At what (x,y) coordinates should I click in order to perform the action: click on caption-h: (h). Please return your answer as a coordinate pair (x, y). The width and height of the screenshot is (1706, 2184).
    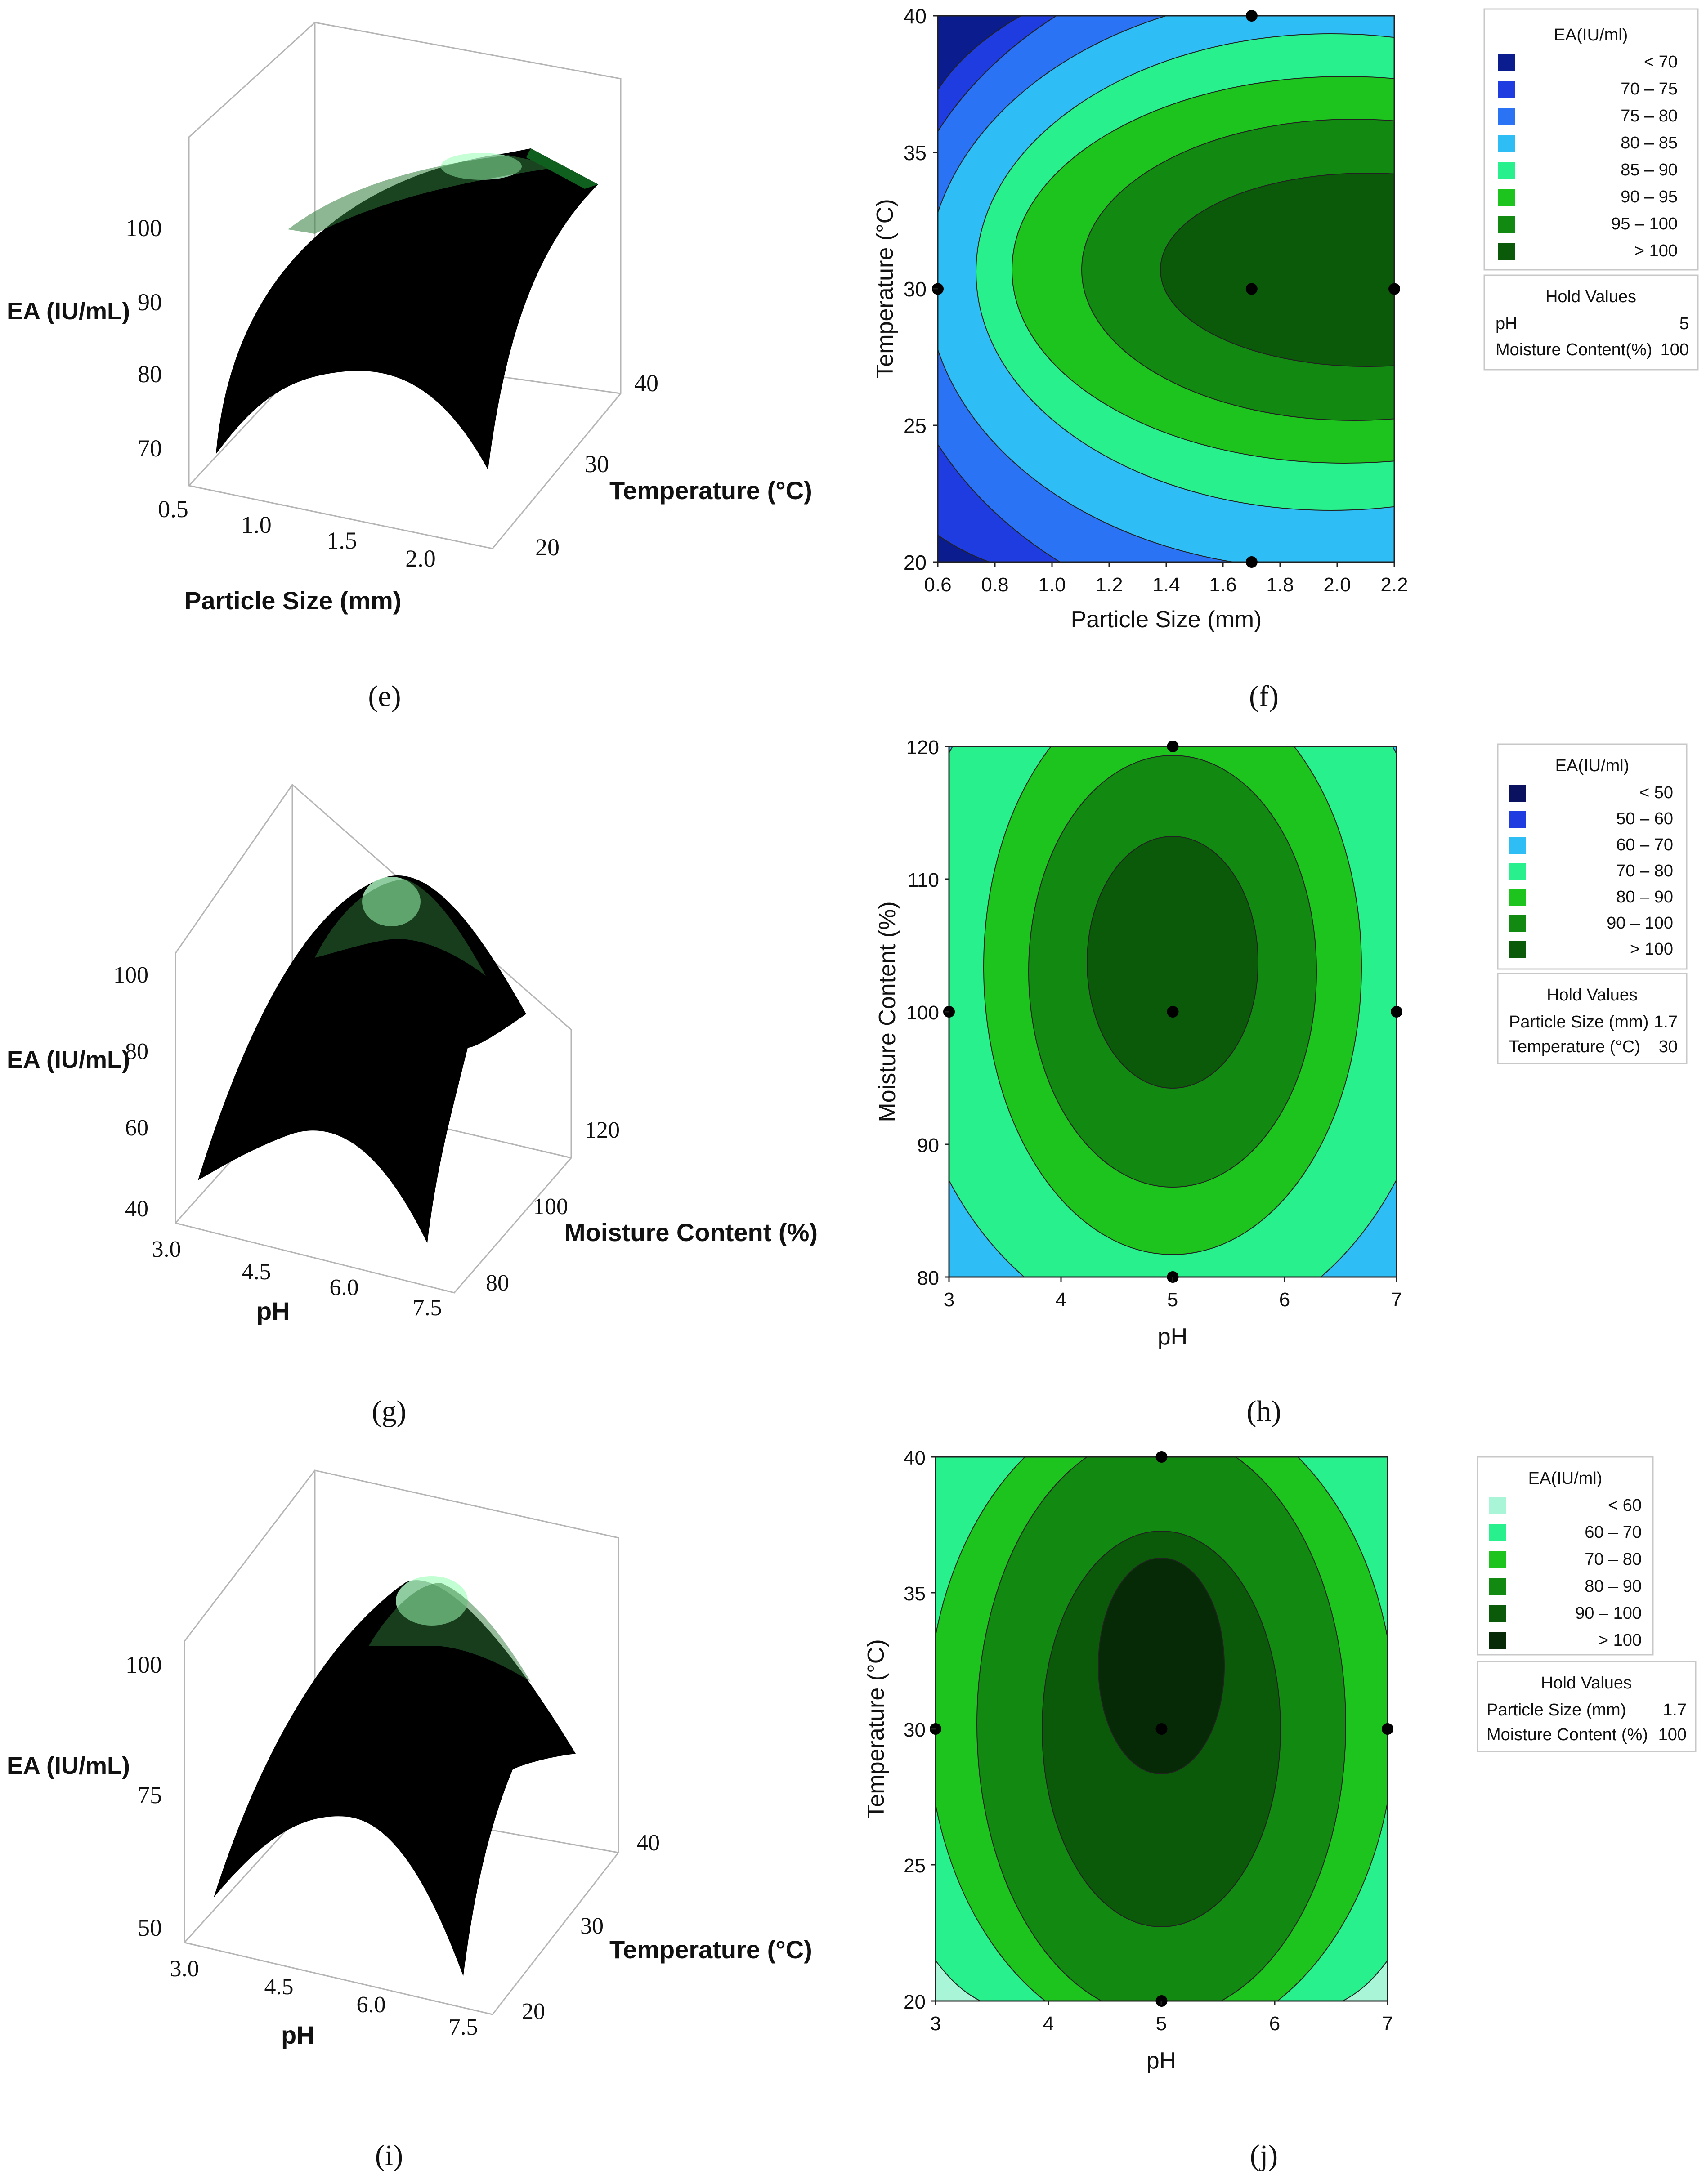
    Looking at the image, I should click on (1264, 1411).